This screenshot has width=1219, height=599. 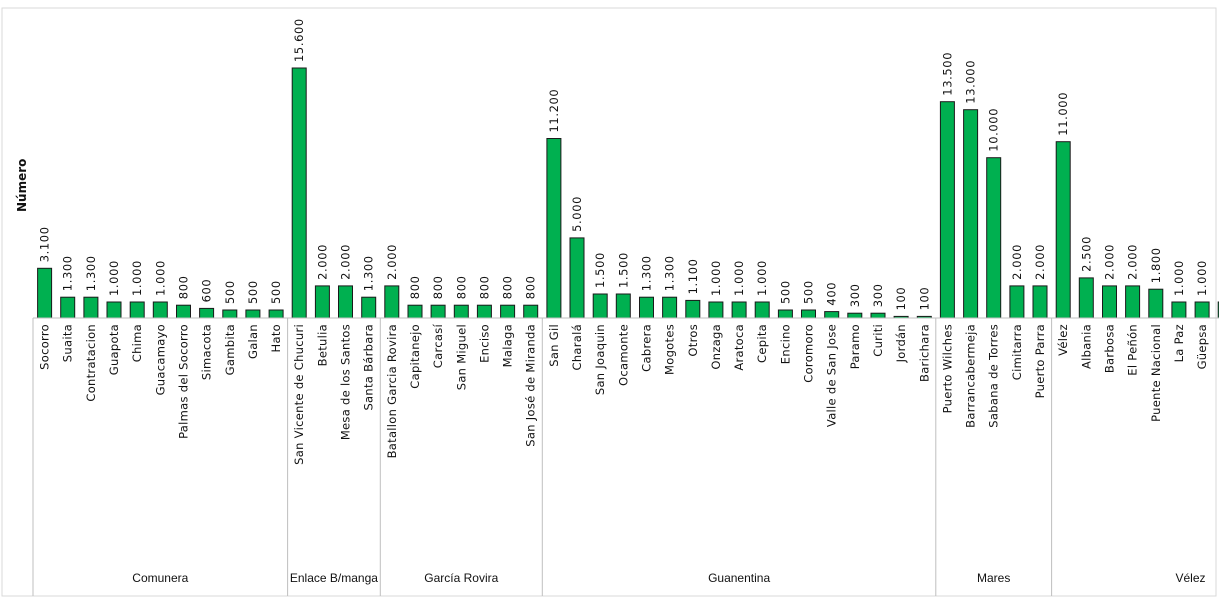 I want to click on category-label: San Miguel, so click(x=461, y=357).